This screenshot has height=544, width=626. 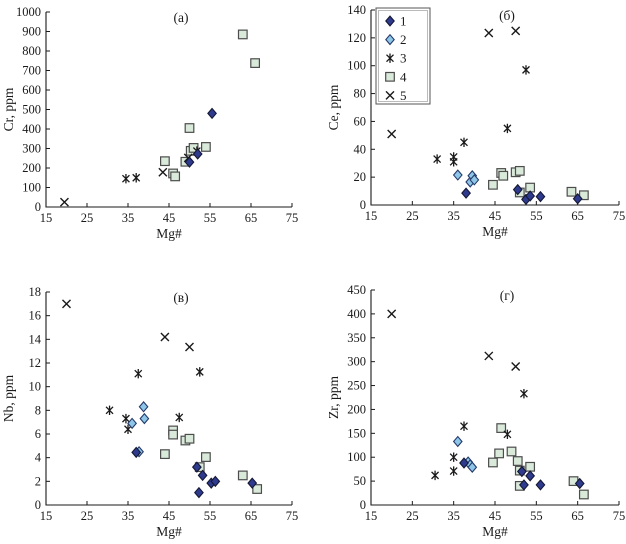 I want to click on y-tick-label: 80, so click(x=360, y=94).